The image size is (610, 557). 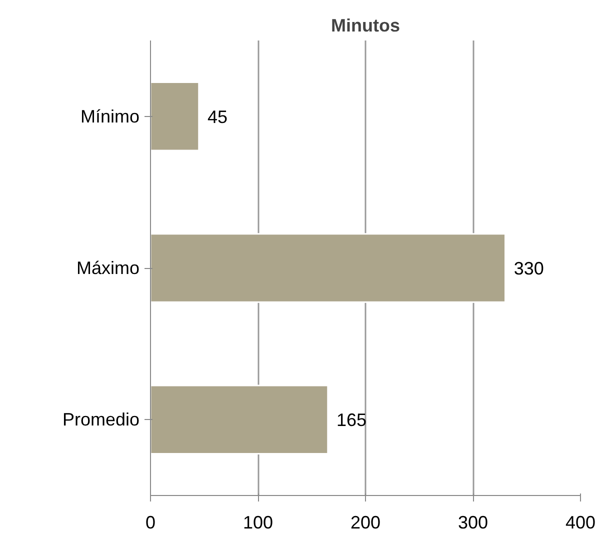 What do you see at coordinates (365, 522) in the screenshot?
I see `x-tick-label: 200` at bounding box center [365, 522].